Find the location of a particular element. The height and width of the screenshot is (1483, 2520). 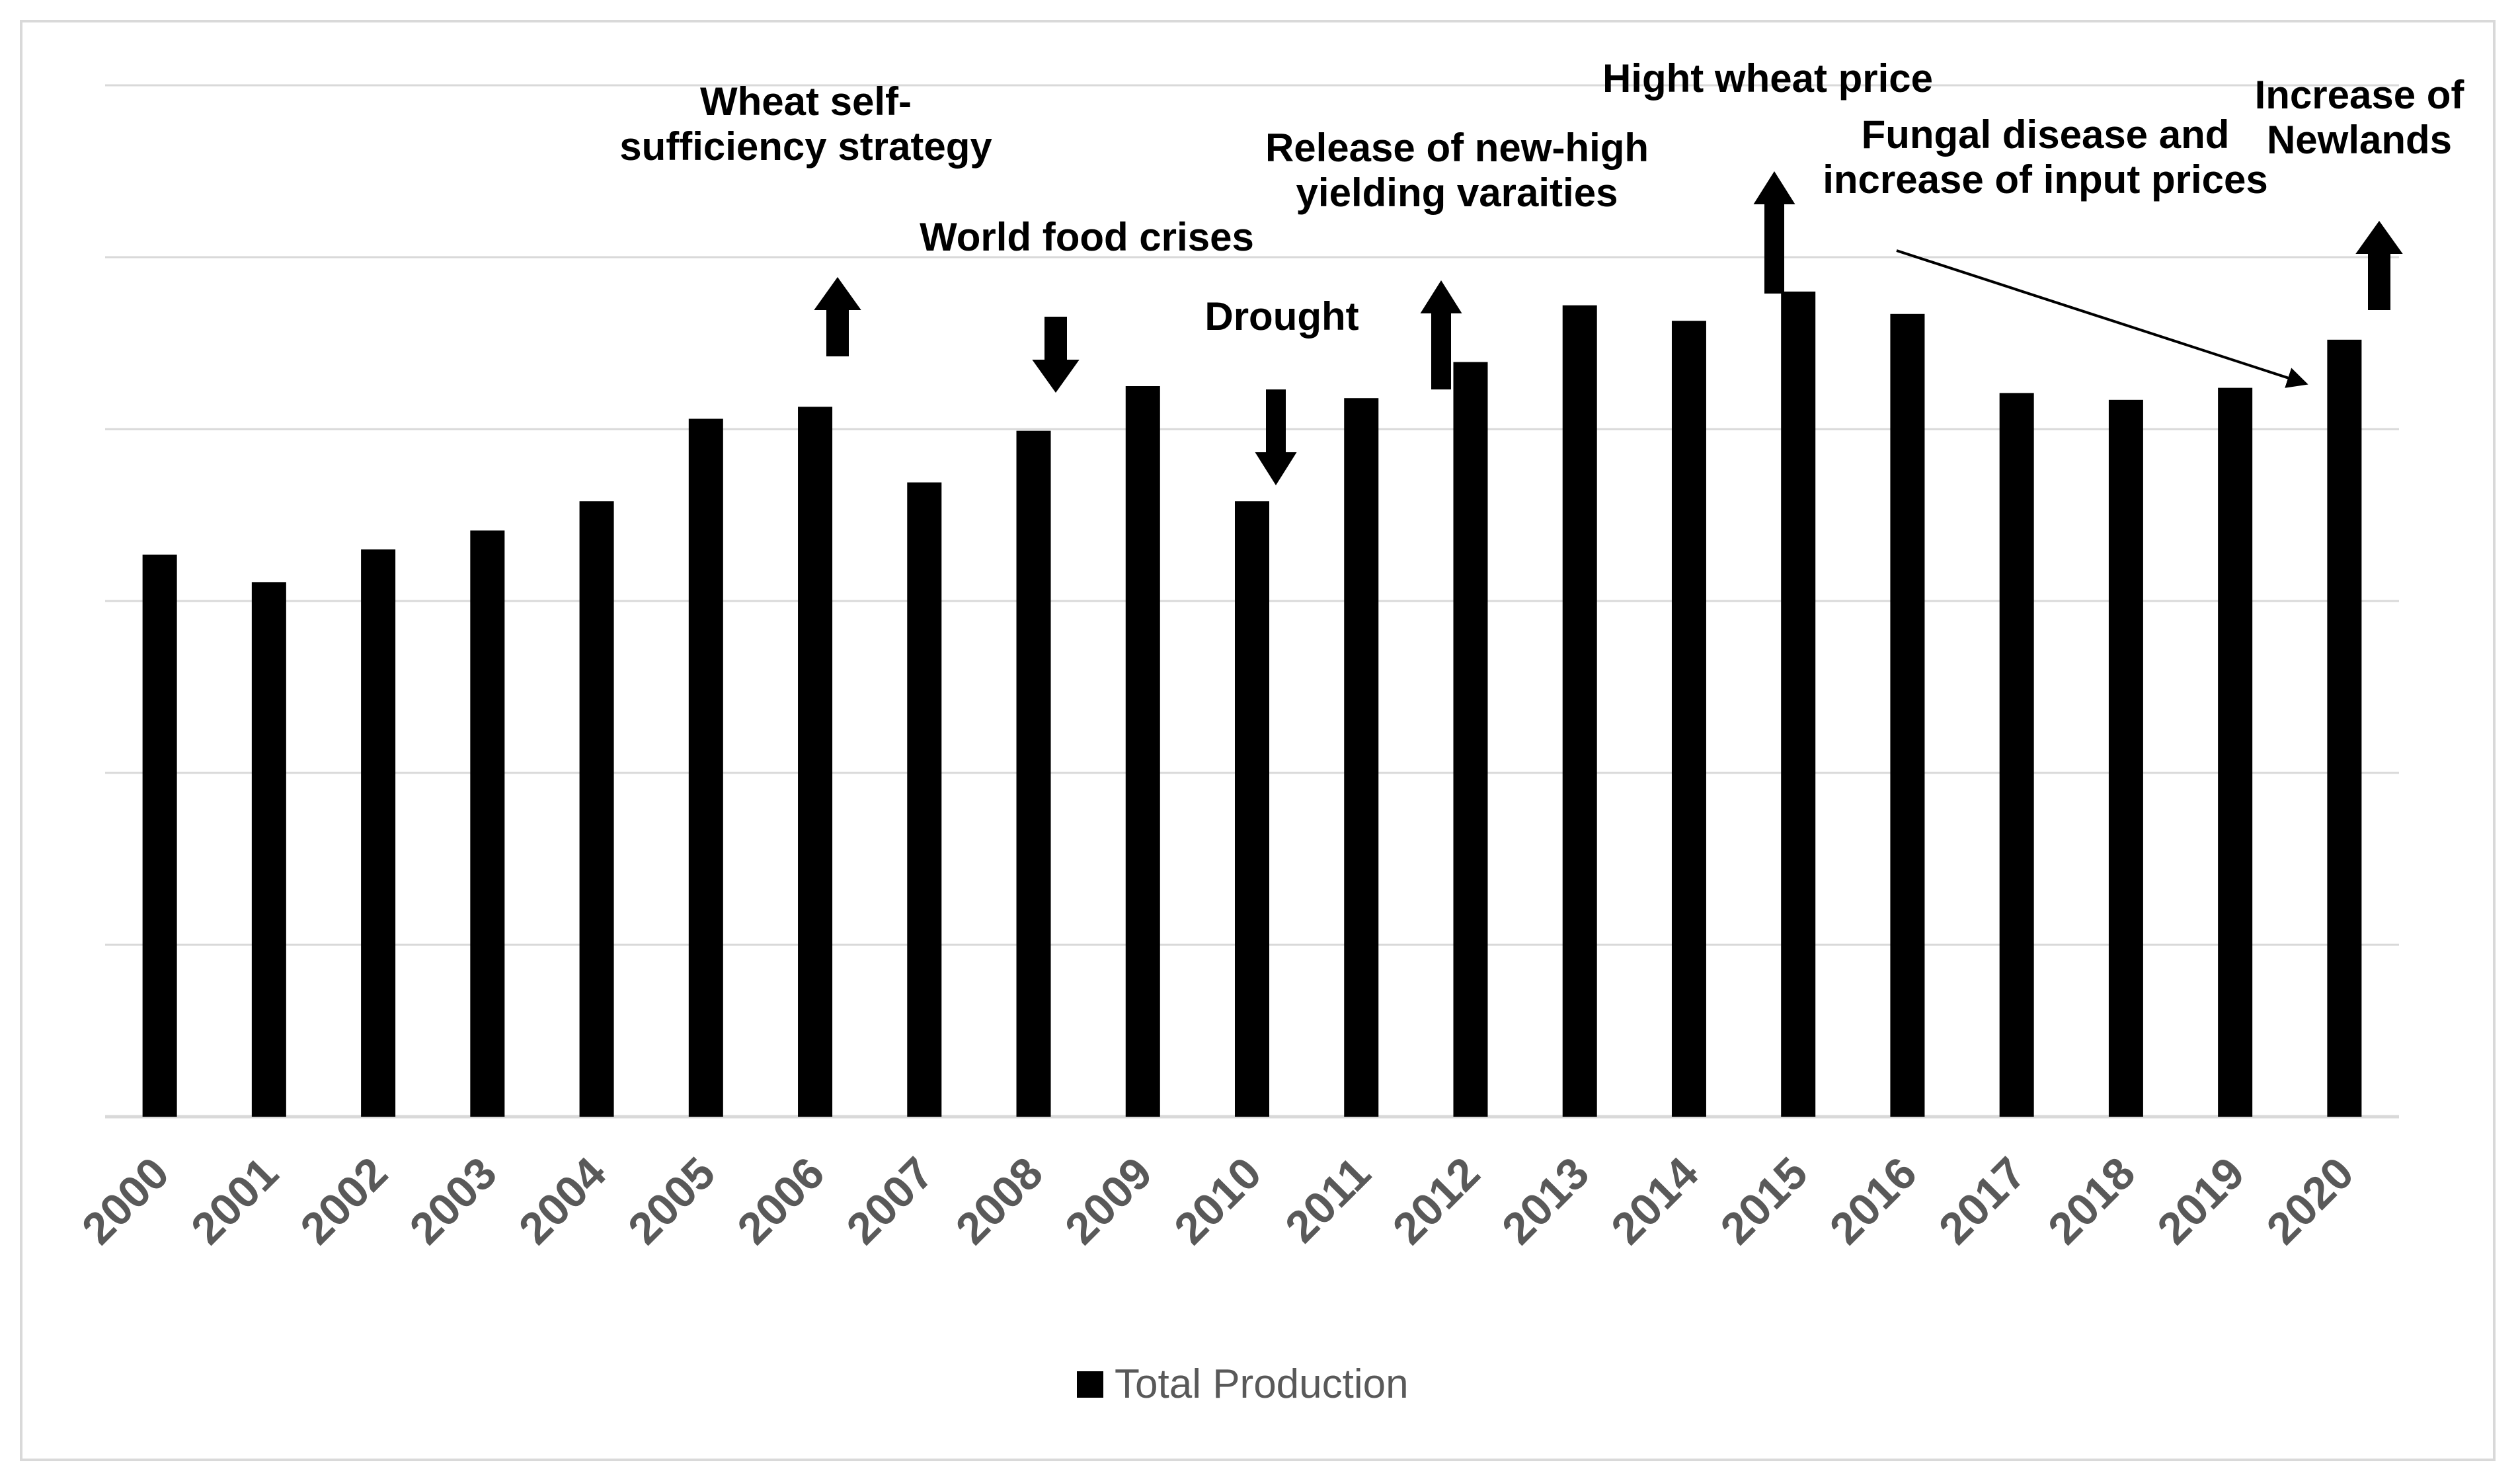

annotation-arrow-2020 is located at coordinates (2379, 265).